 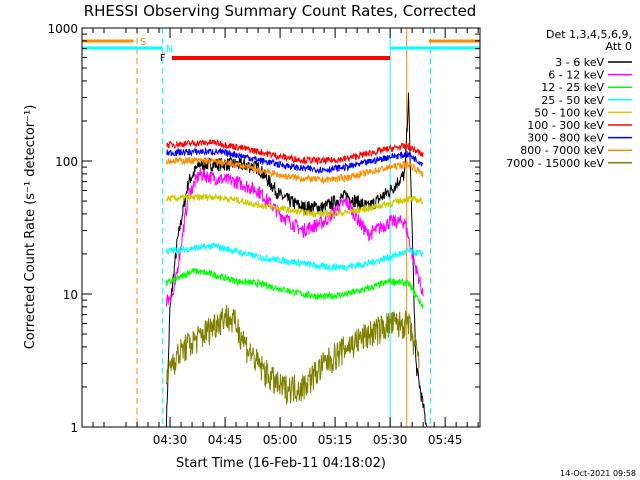 I want to click on legend-title: Det 1,3,4,5,6,9,, so click(x=589, y=34).